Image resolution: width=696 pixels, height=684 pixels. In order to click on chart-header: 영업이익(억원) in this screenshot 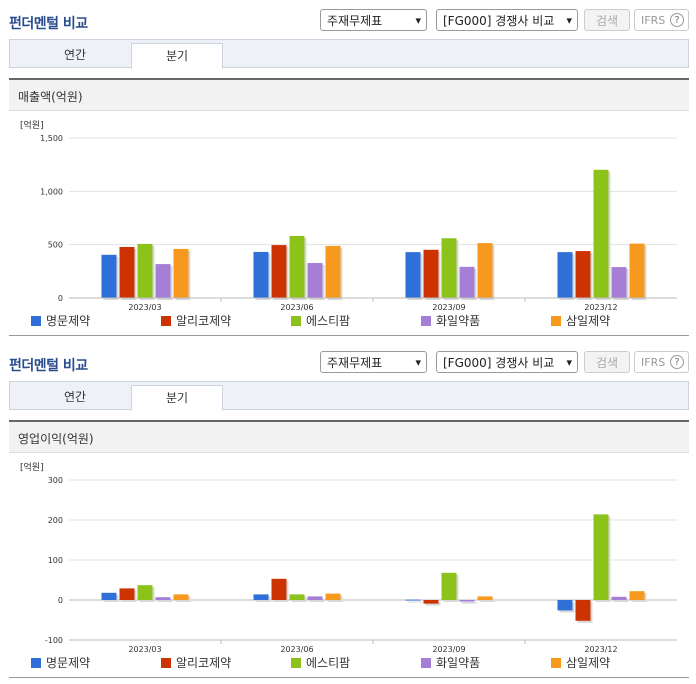, I will do `click(349, 437)`.